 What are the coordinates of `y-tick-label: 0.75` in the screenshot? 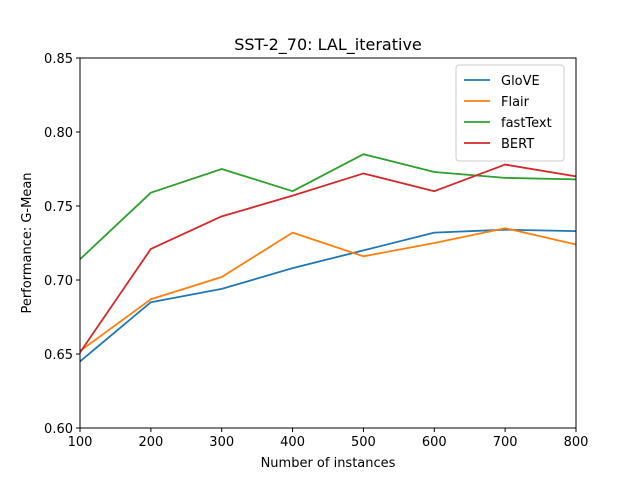 It's located at (58, 207).